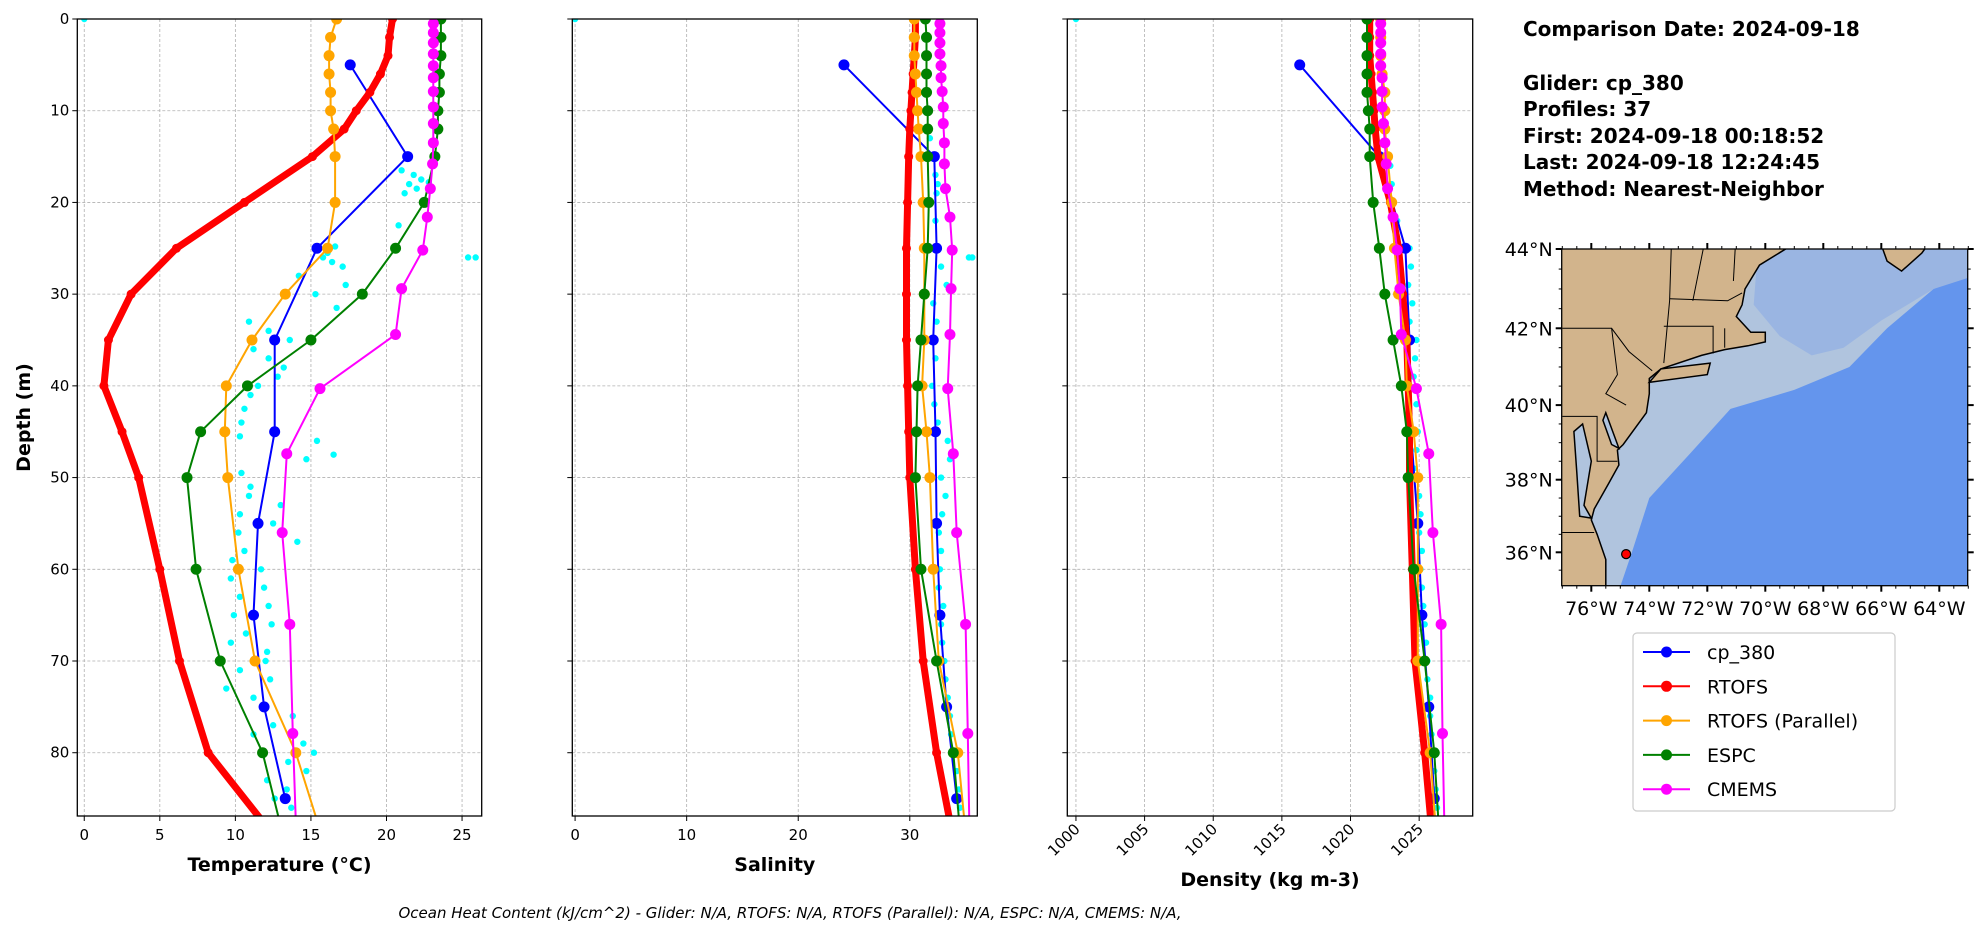 This screenshot has width=1981, height=934. What do you see at coordinates (1731, 756) in the screenshot?
I see `legend-label: ESPC` at bounding box center [1731, 756].